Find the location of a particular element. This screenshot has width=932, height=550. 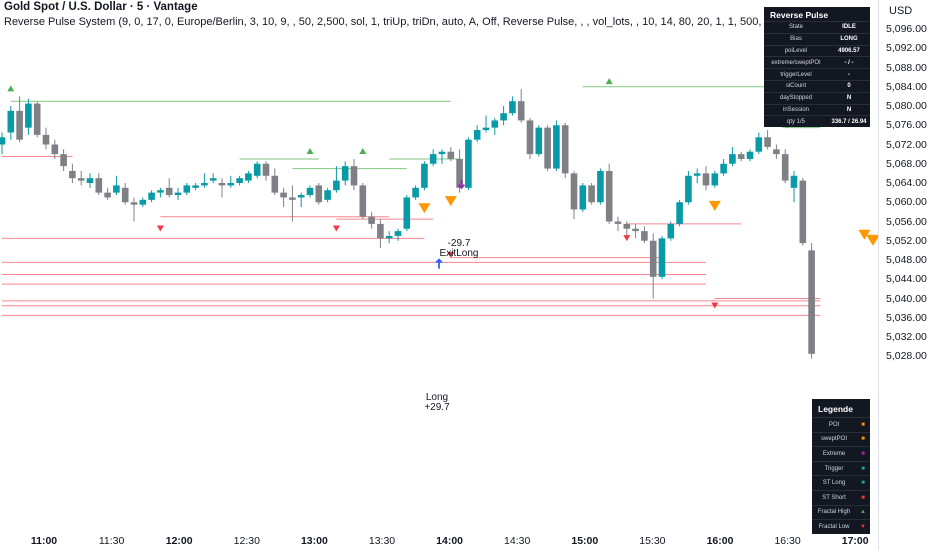

status-key: poiLevel is located at coordinates (796, 50).